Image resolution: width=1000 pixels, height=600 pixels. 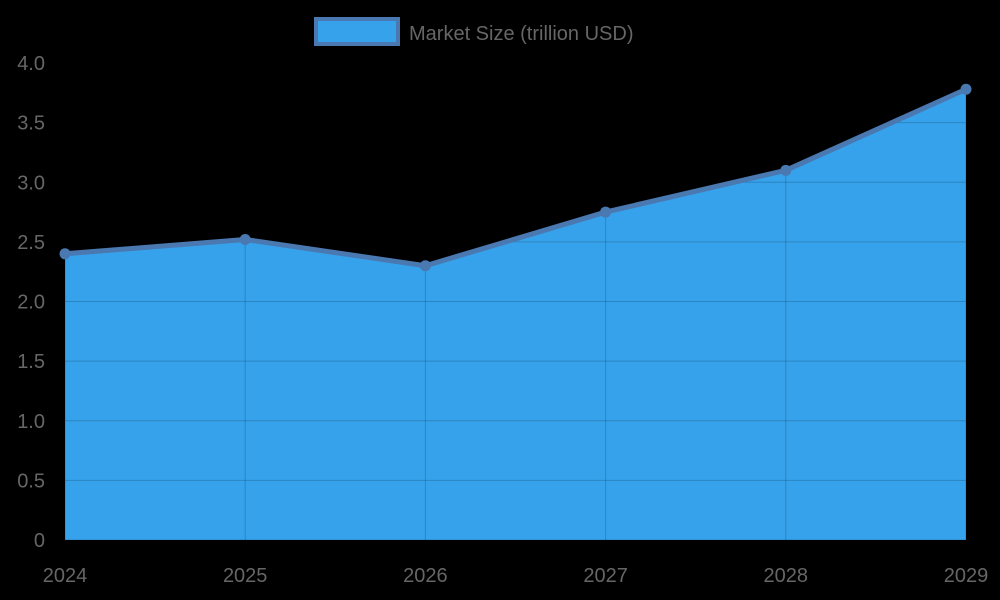 What do you see at coordinates (65, 576) in the screenshot?
I see `x-tick-label: 2024` at bounding box center [65, 576].